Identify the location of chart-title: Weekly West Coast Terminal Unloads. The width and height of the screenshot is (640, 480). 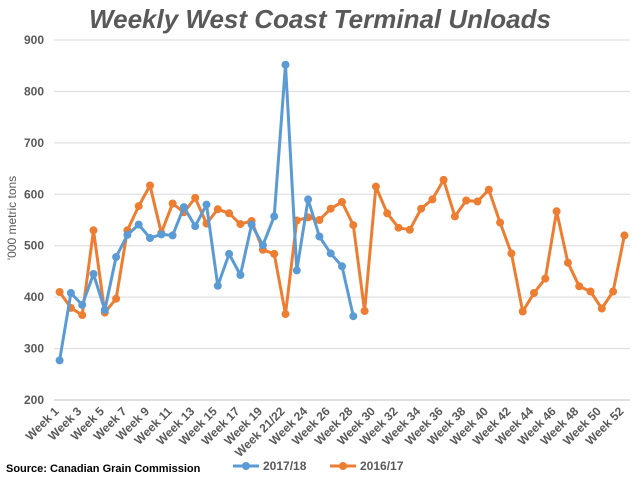
(320, 19).